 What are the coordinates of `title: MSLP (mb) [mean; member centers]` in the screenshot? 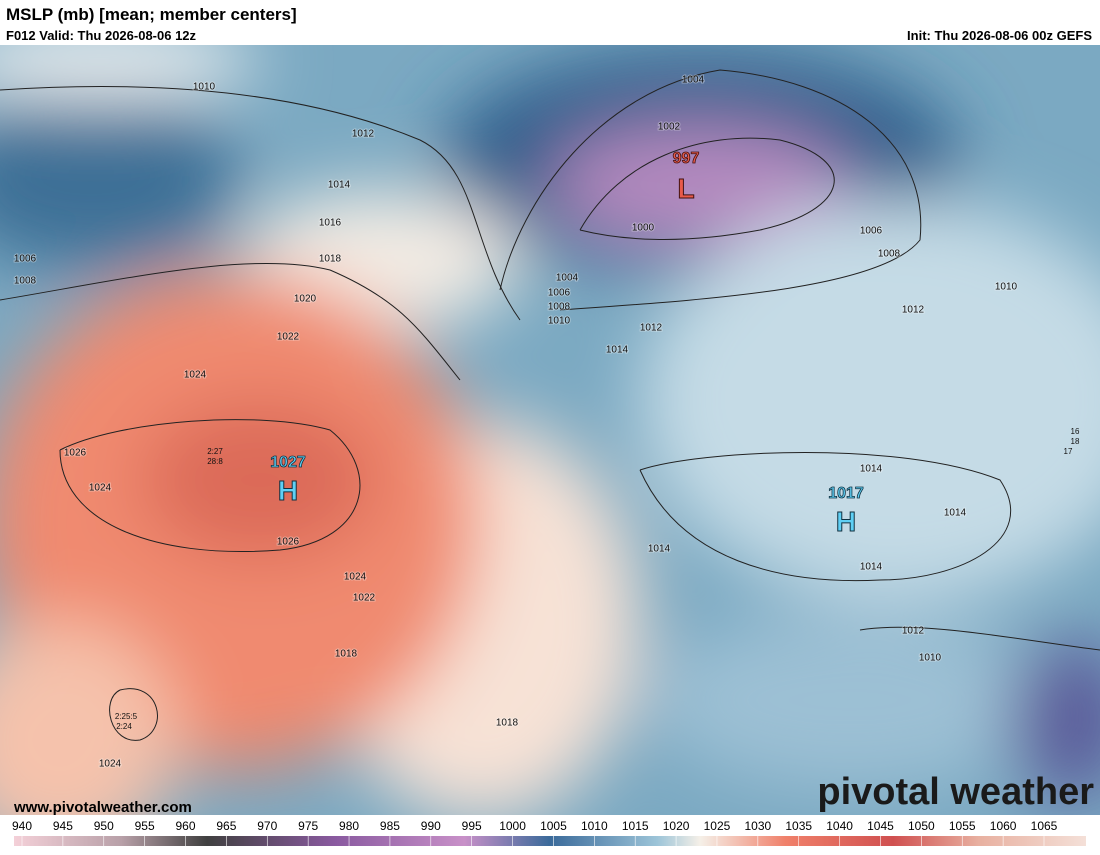 It's located at (151, 14).